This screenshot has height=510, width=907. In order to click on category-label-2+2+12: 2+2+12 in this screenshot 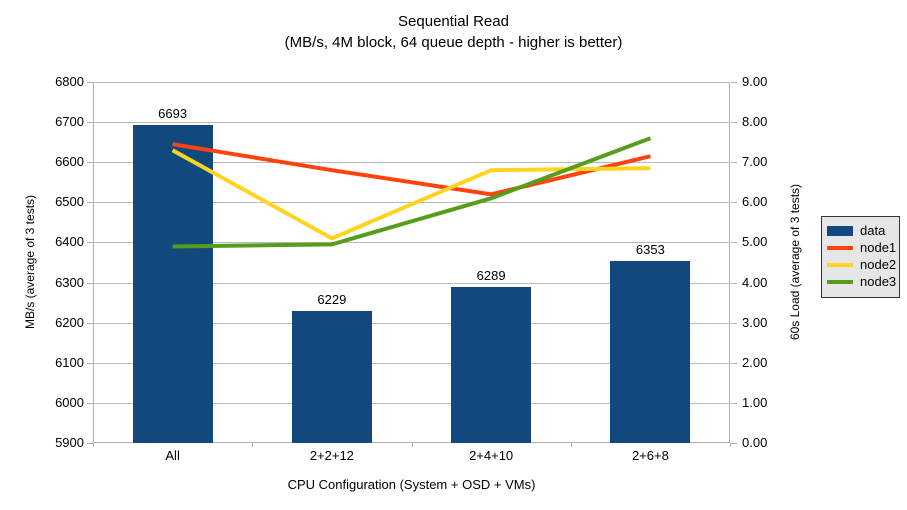, I will do `click(331, 455)`.